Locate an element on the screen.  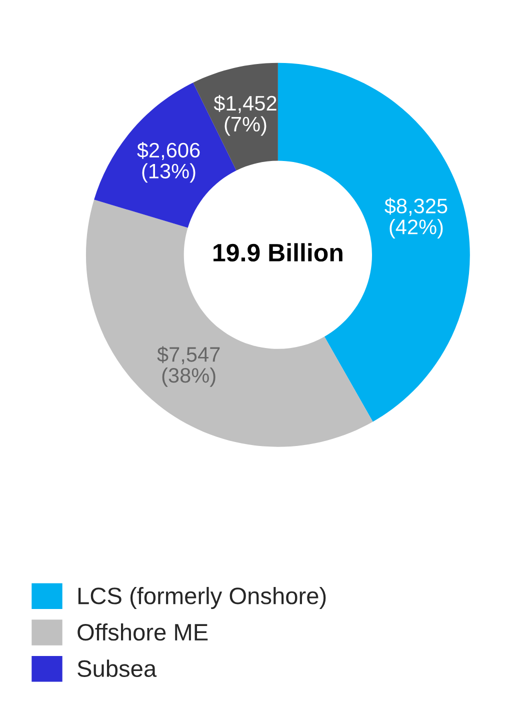
data-label: $7,547 (38%) is located at coordinates (188, 366).